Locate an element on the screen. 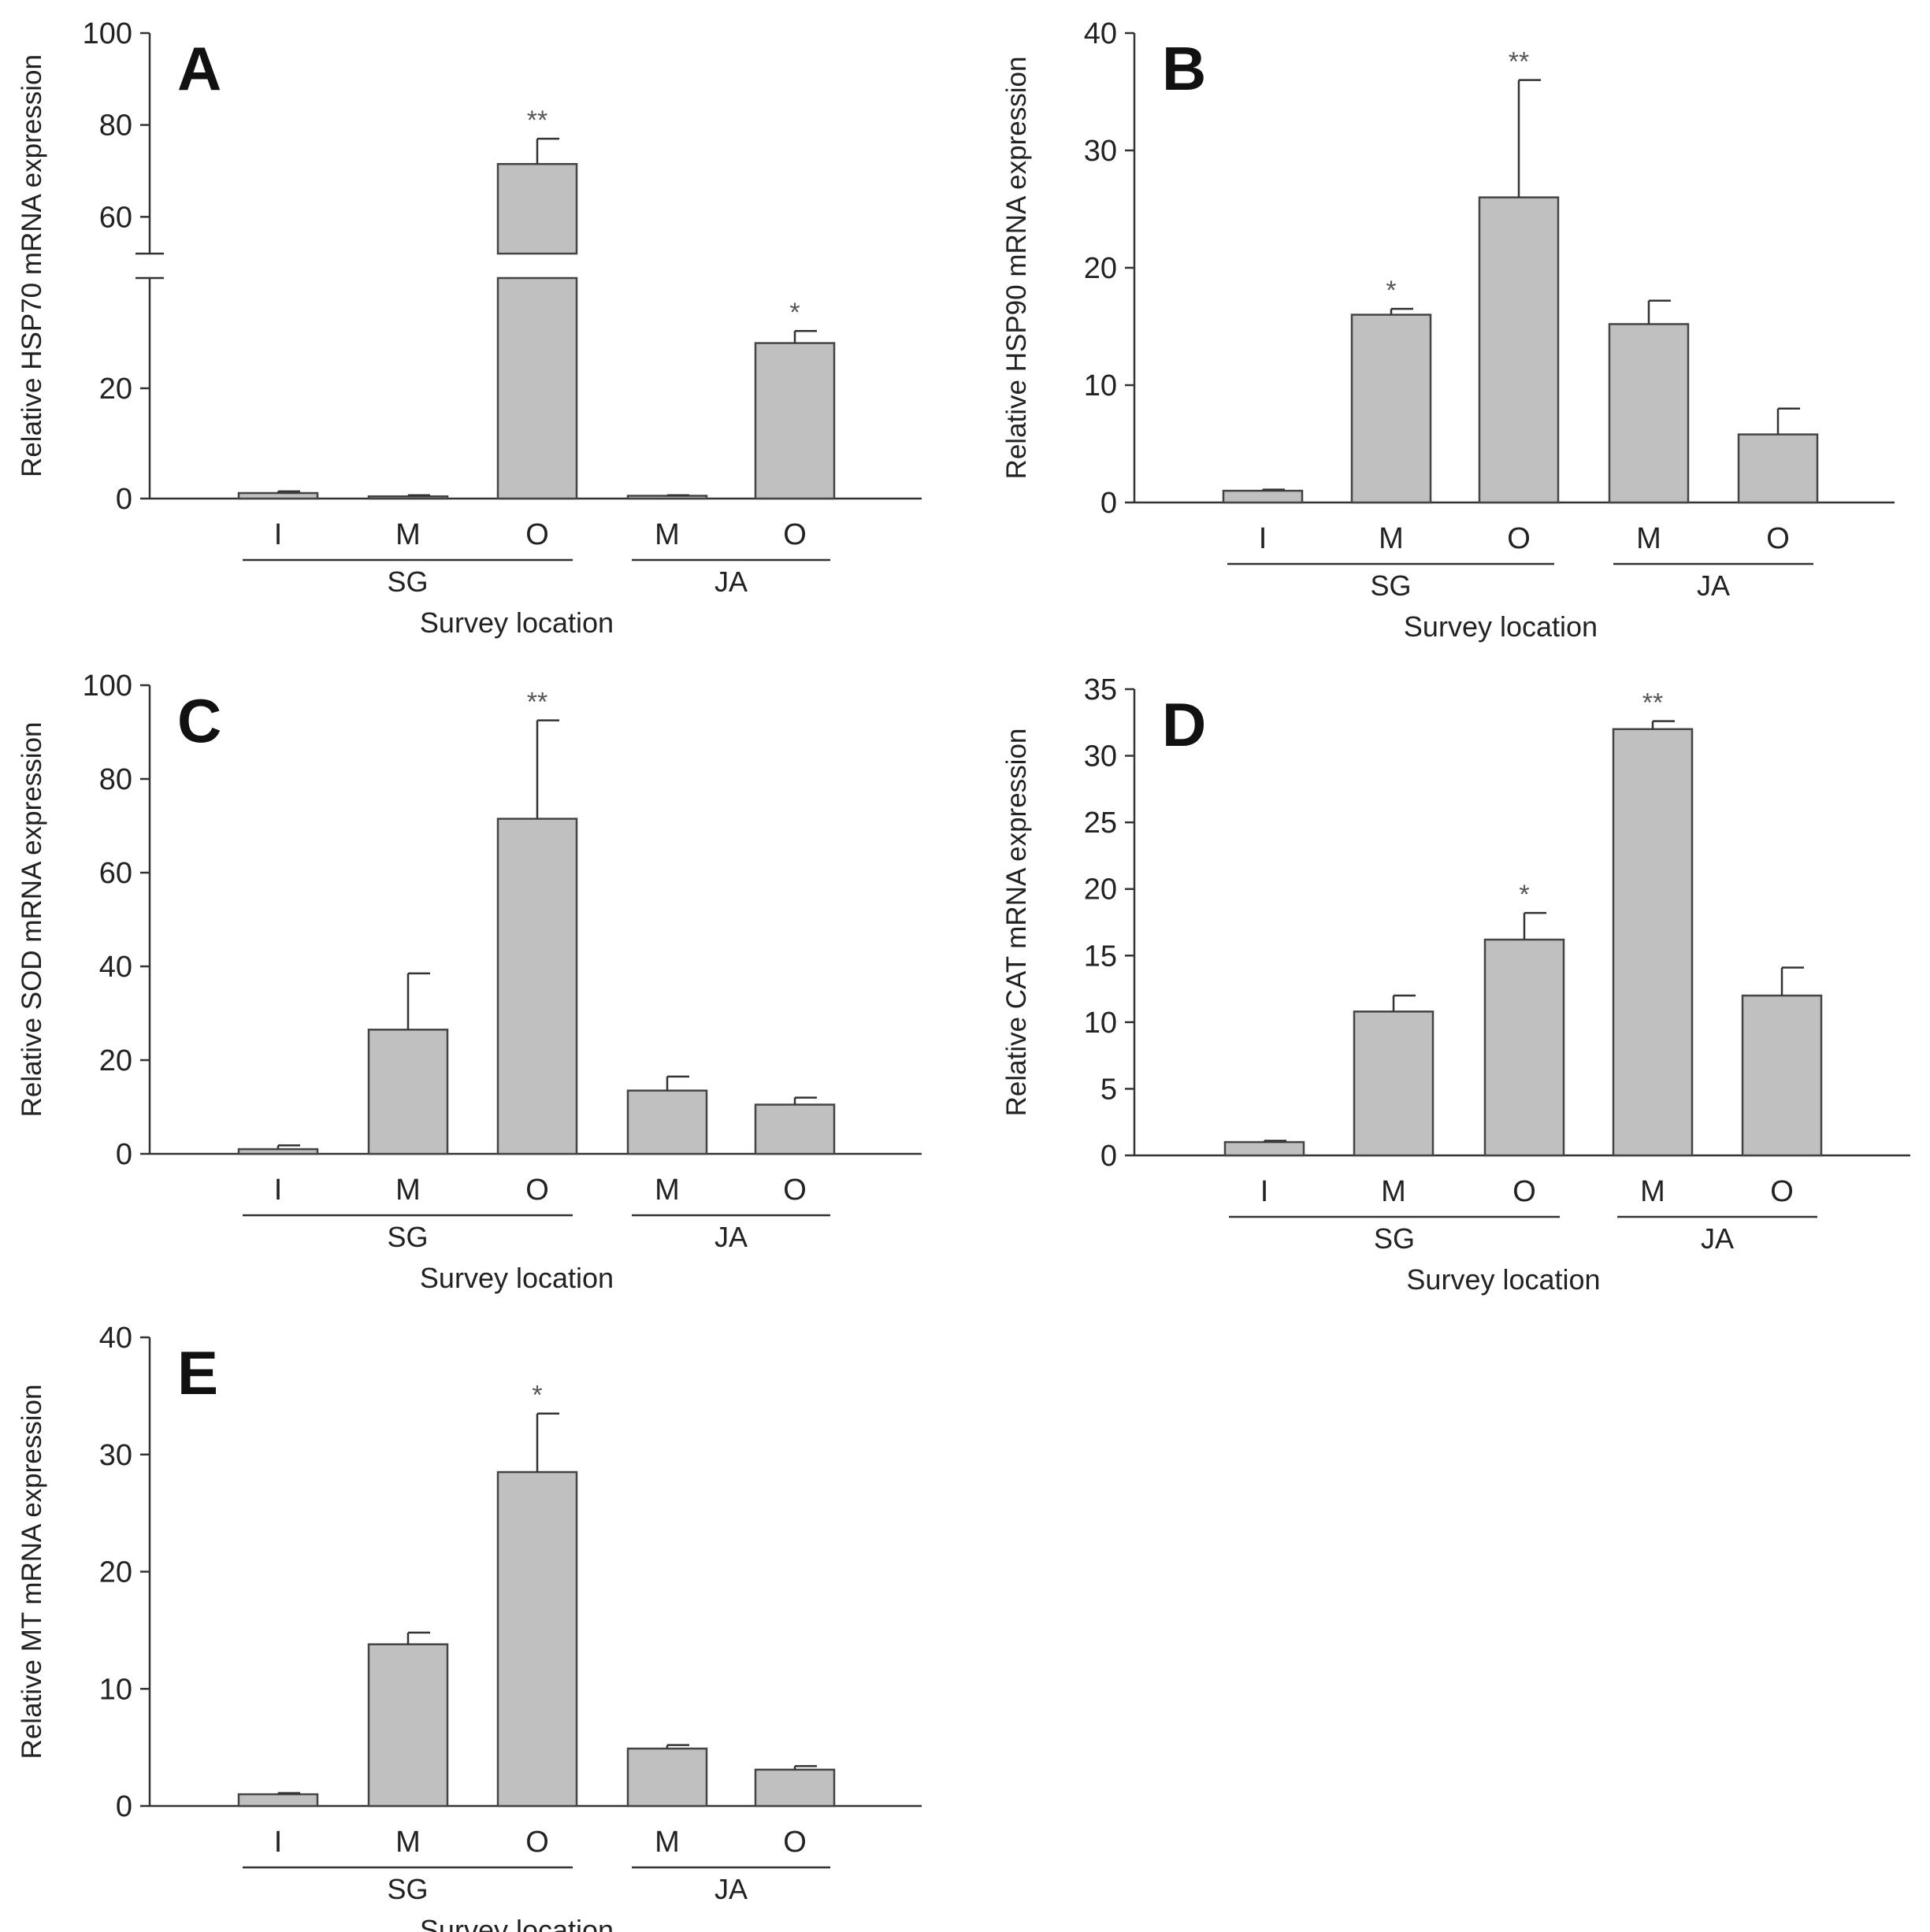  panel-letter: B is located at coordinates (1184, 68).